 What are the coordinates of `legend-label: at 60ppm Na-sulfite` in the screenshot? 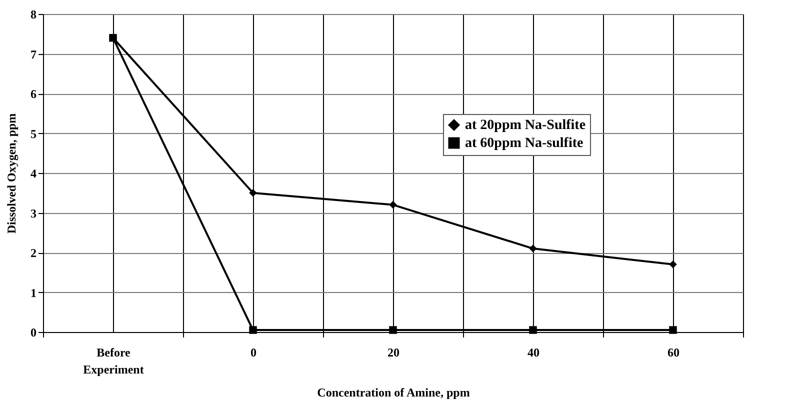 It's located at (524, 143).